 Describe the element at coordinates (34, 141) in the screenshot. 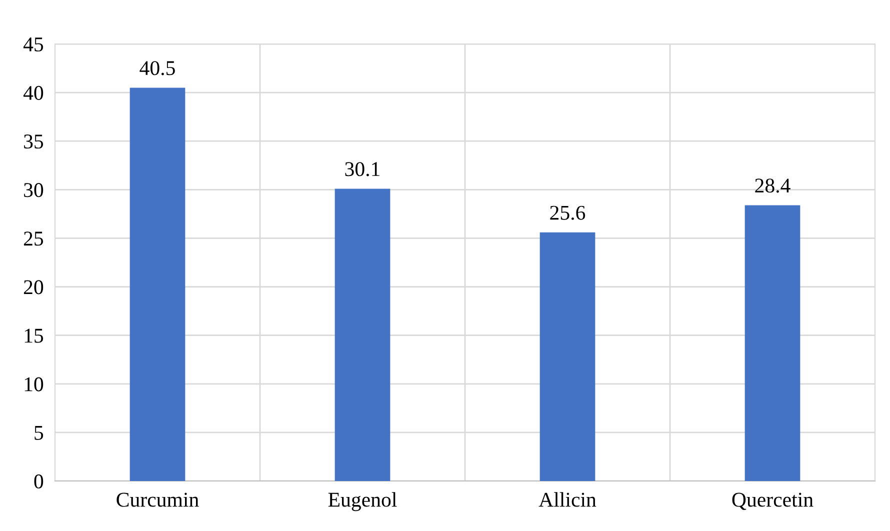

I see `y-tick-label: 35` at that location.